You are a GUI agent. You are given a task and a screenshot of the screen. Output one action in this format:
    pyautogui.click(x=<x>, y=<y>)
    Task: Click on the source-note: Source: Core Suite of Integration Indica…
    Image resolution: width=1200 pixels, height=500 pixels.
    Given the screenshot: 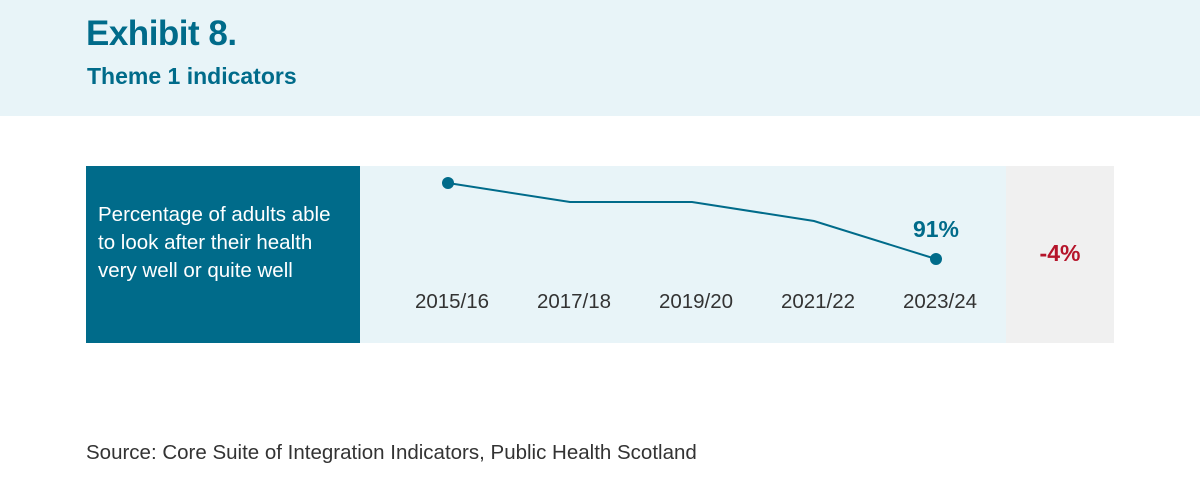 What is the action you would take?
    pyautogui.click(x=391, y=452)
    